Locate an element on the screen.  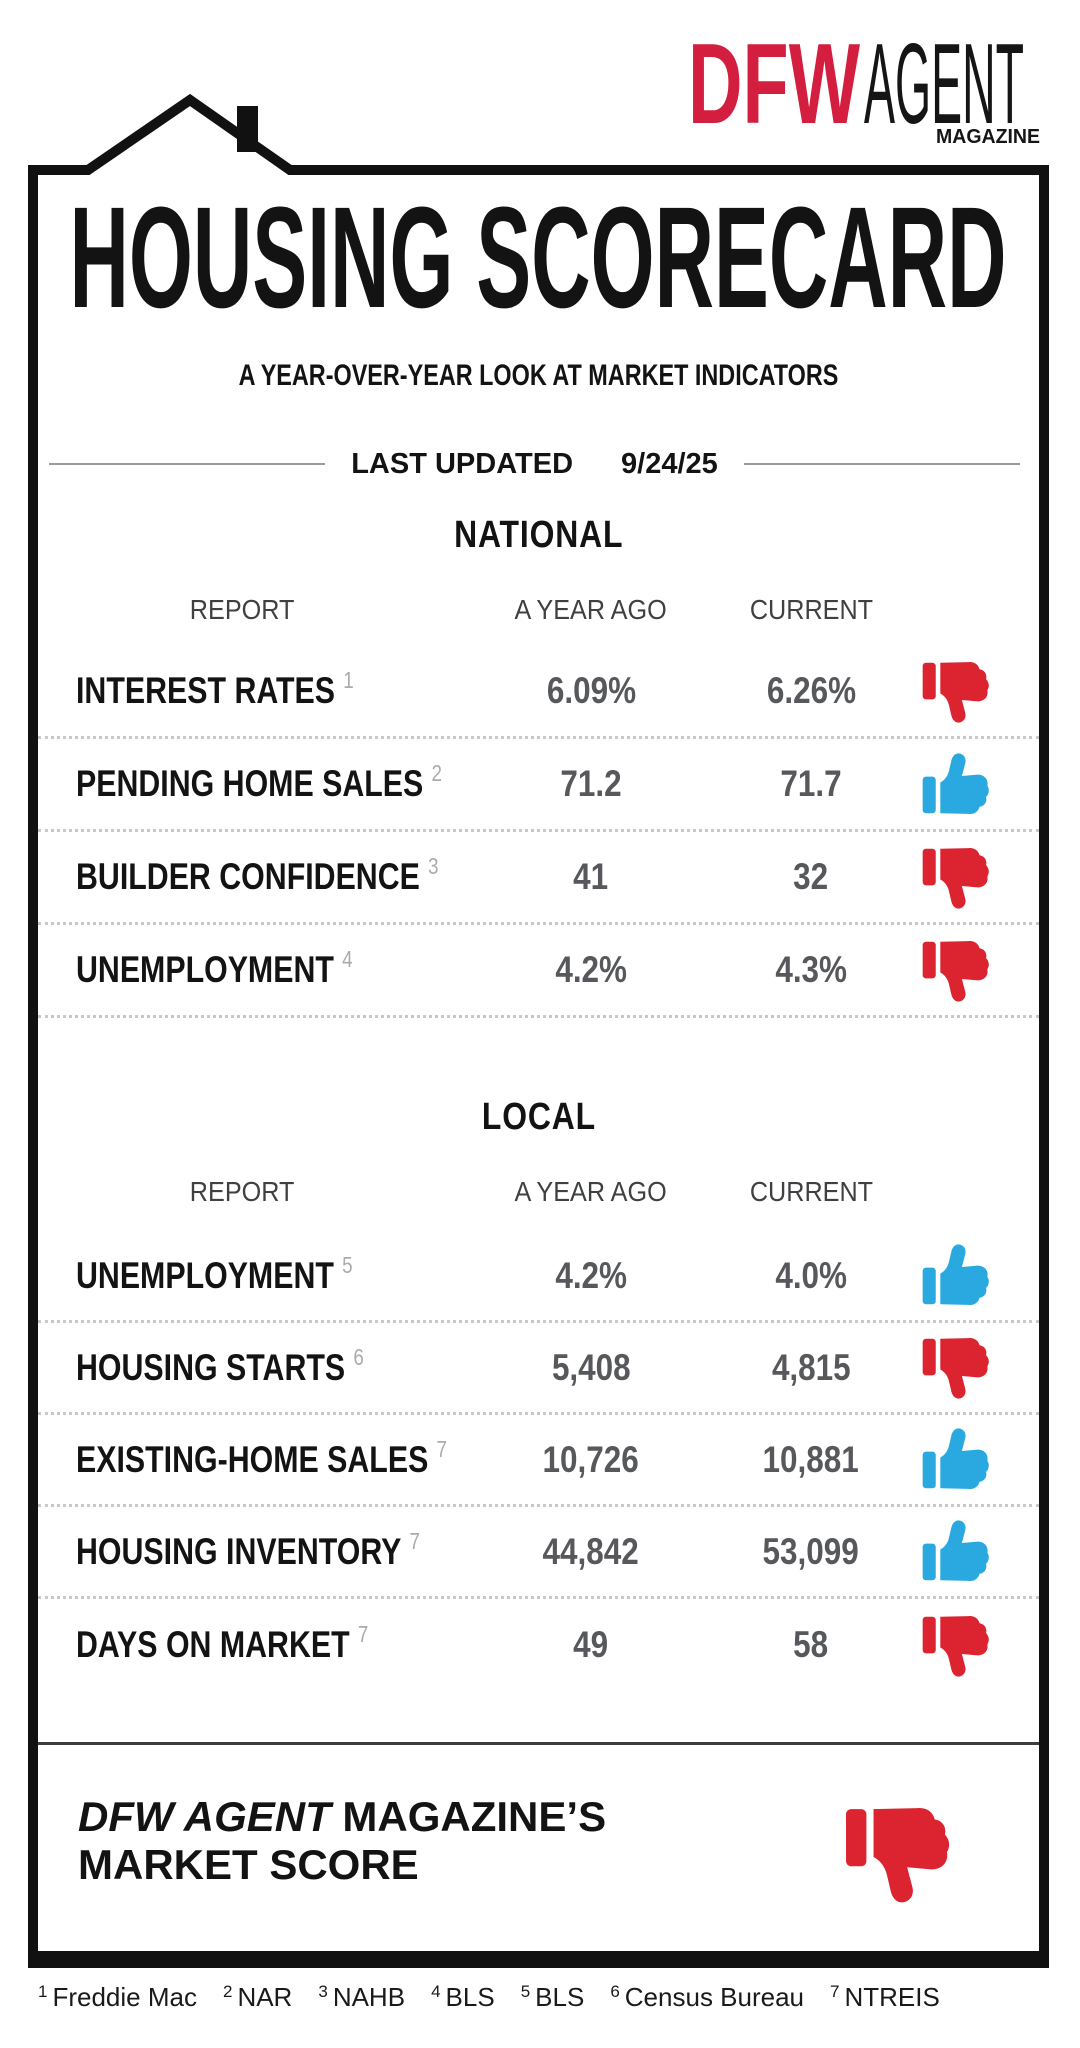
current-value: 4.3% is located at coordinates (811, 969).